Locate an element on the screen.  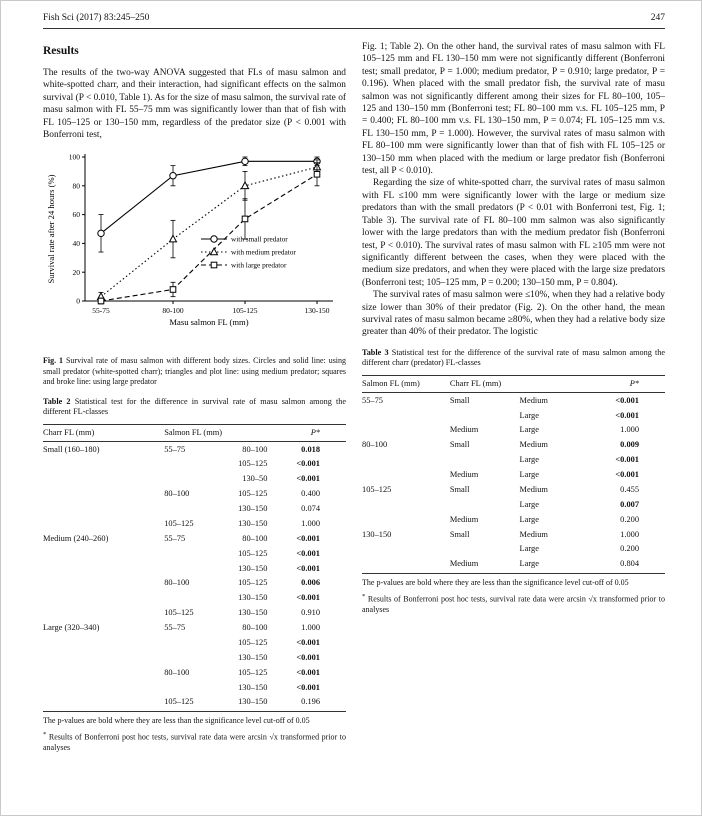
table-cell: 0.400 is located at coordinates (310, 494).